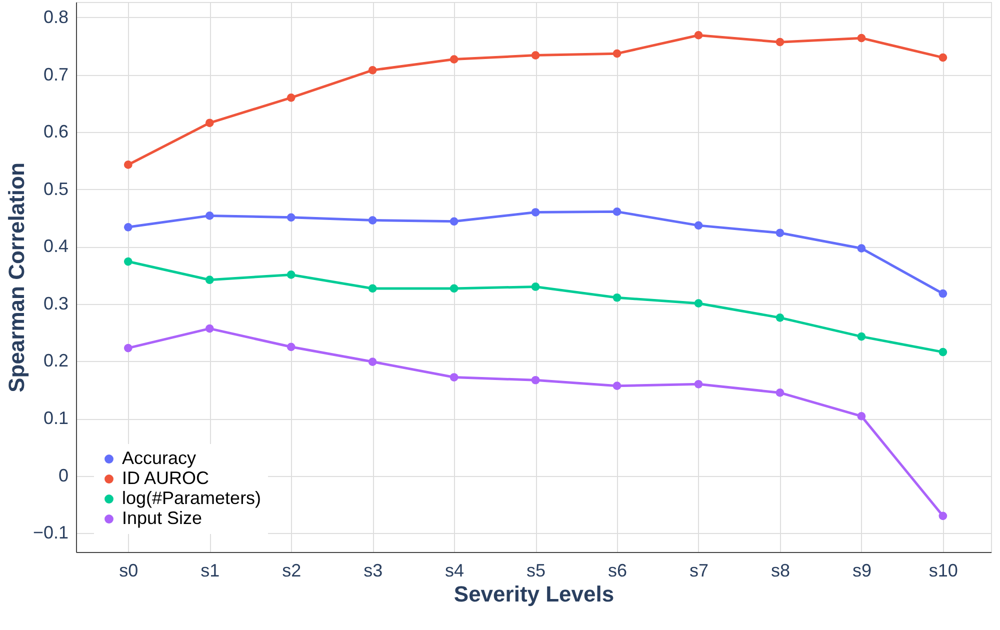  Describe the element at coordinates (210, 570) in the screenshot. I see `x-tick-label: s1` at that location.